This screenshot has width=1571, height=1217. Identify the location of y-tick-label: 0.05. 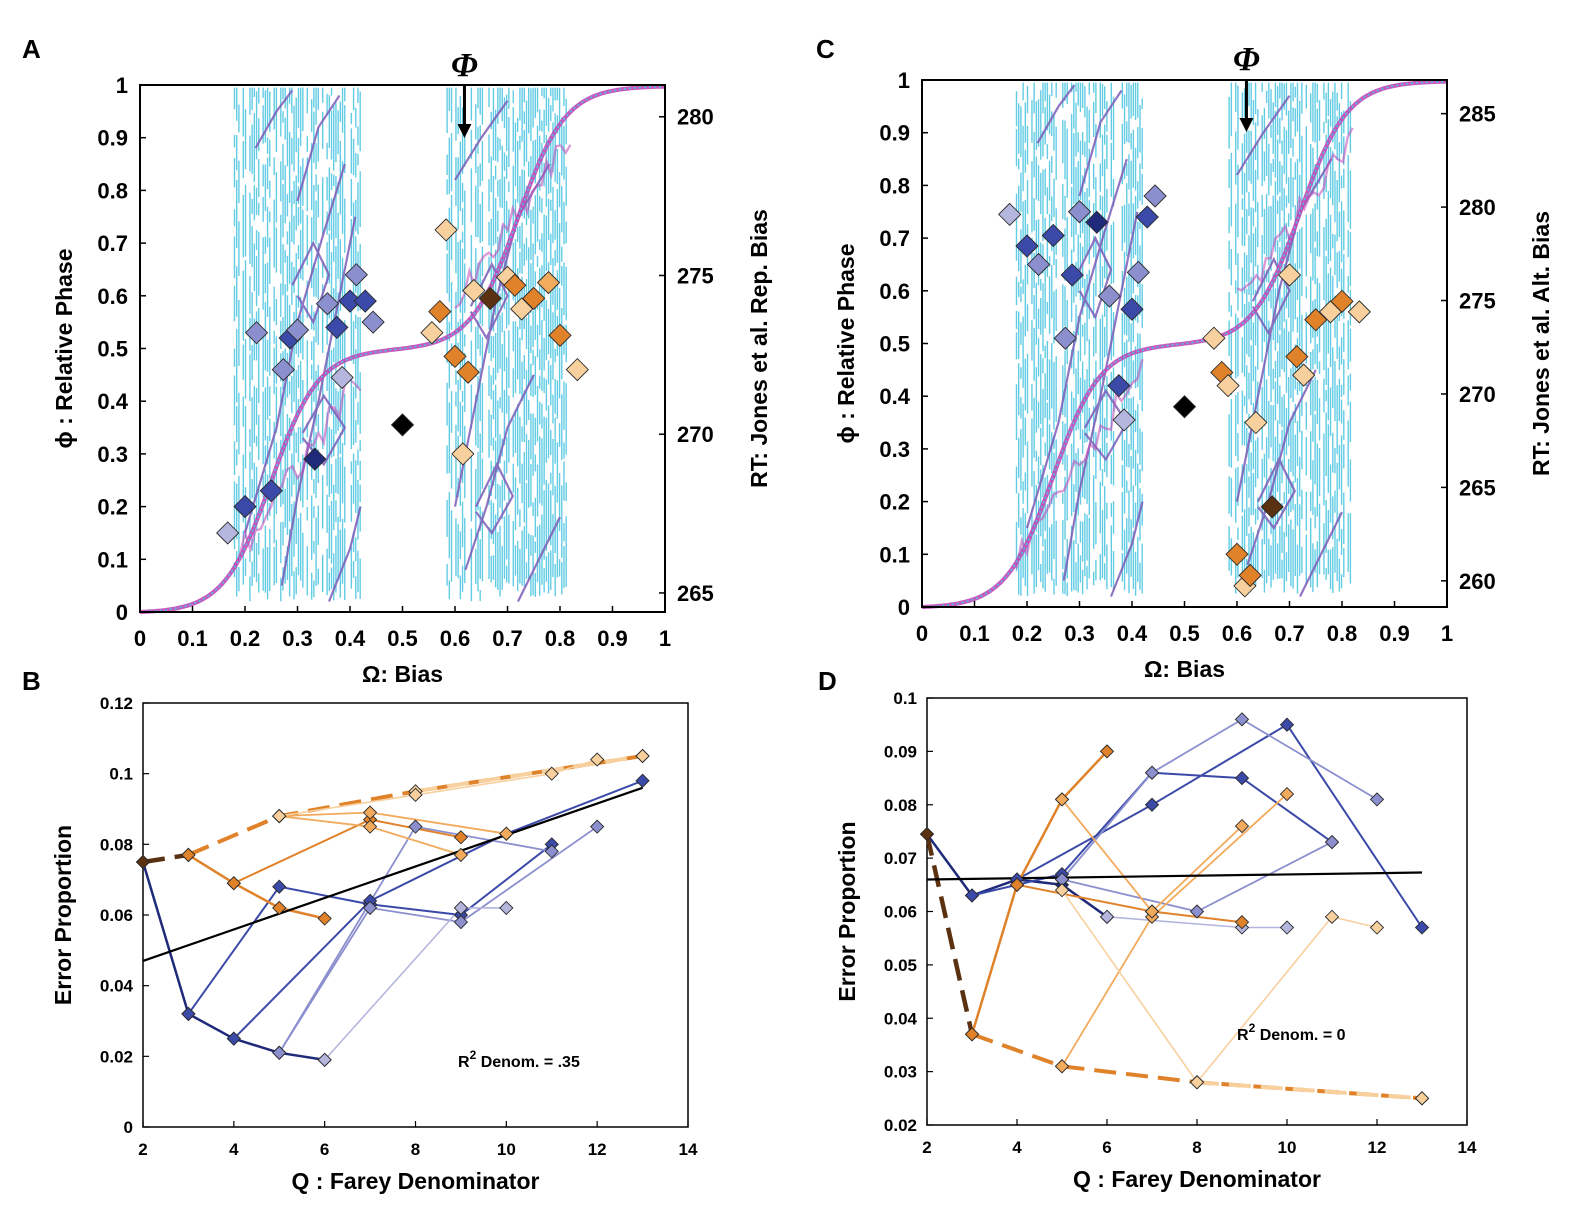
(900, 965).